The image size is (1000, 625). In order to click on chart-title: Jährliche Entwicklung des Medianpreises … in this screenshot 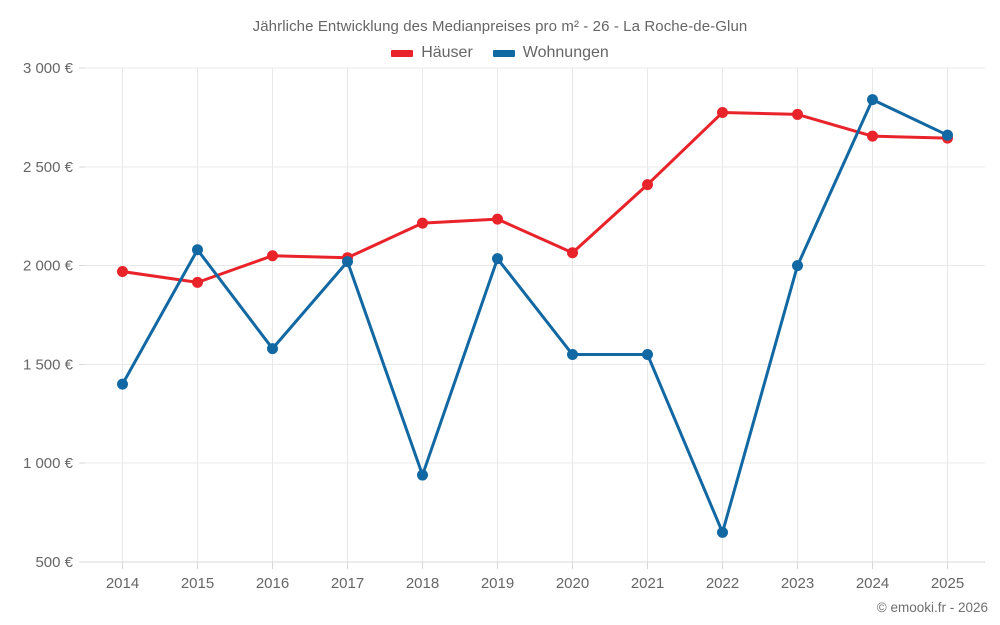, I will do `click(500, 26)`.